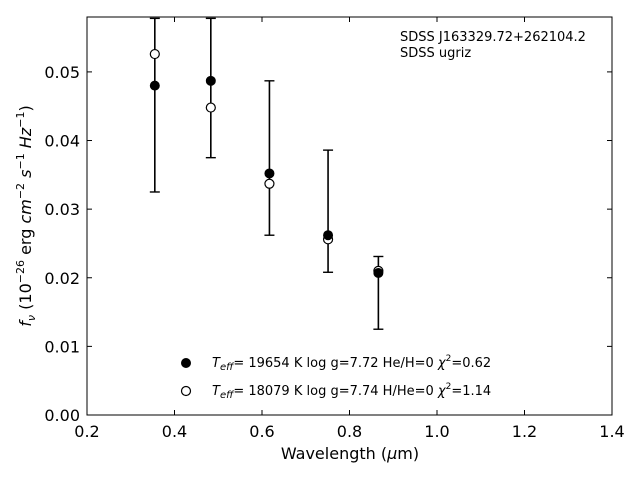 The image size is (640, 480). I want to click on y-tick-label: 0.03, so click(62, 209).